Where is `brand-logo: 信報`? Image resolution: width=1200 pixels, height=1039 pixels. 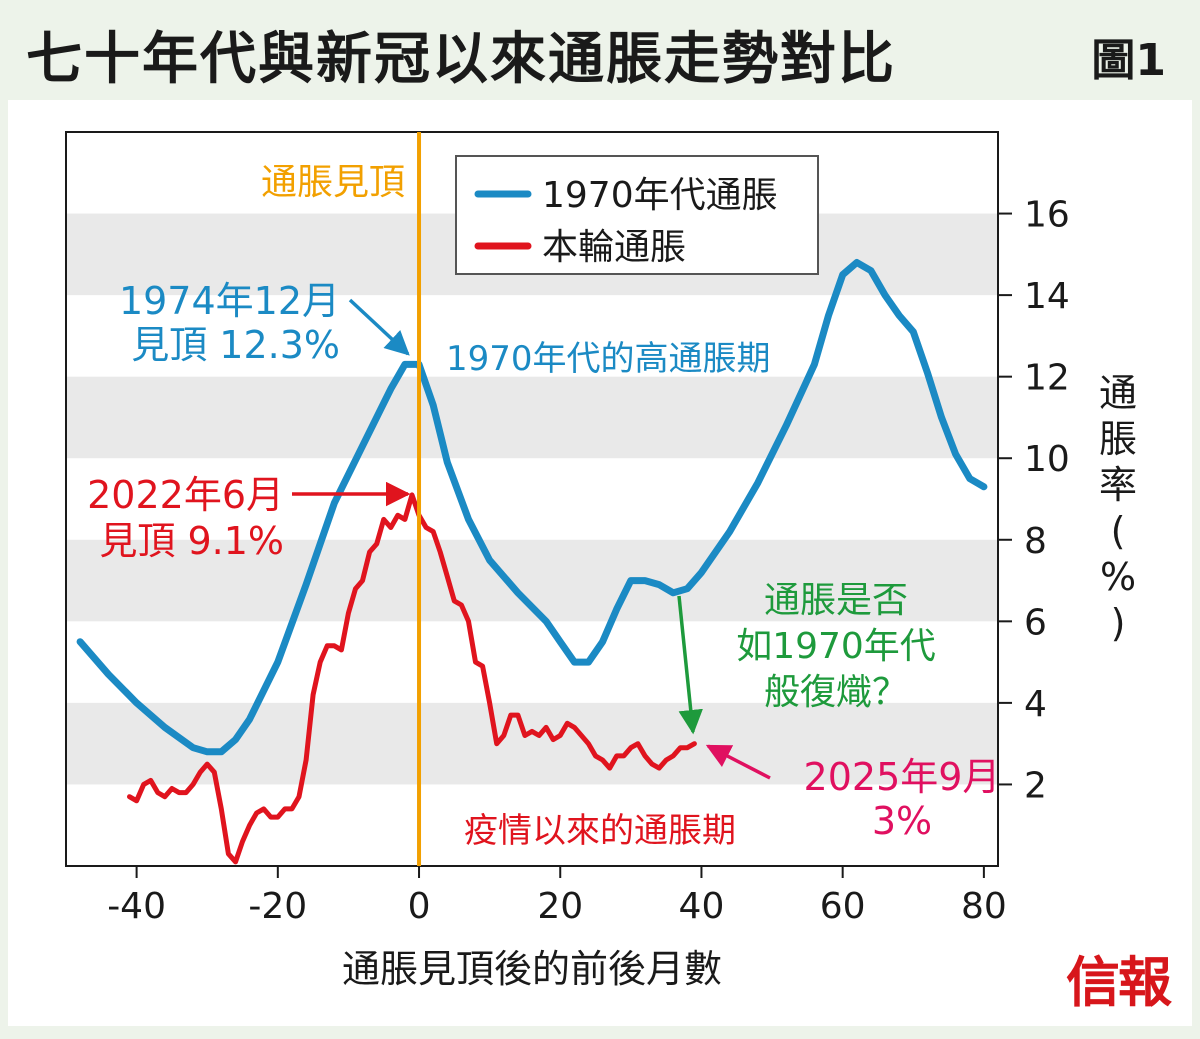 brand-logo: 信報 is located at coordinates (1119, 982).